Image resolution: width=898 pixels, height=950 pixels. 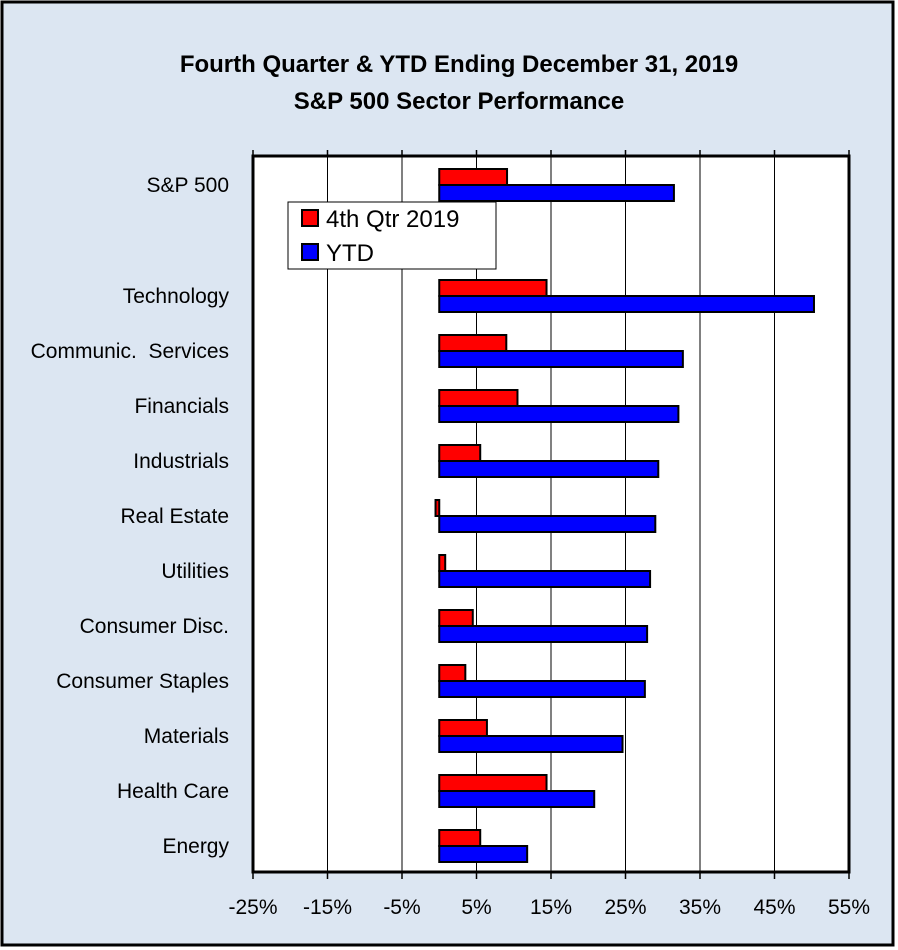 What do you see at coordinates (310, 218) in the screenshot?
I see `legend-swatch-qtr` at bounding box center [310, 218].